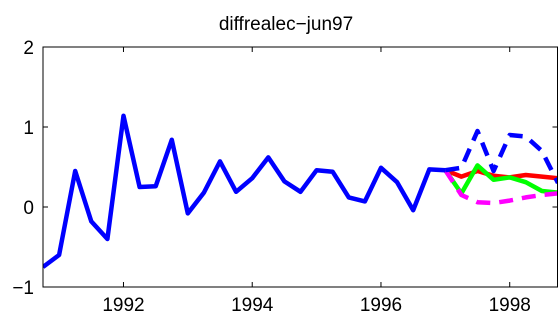 The image size is (558, 328). I want to click on x-tick-label: 1994, so click(252, 305).